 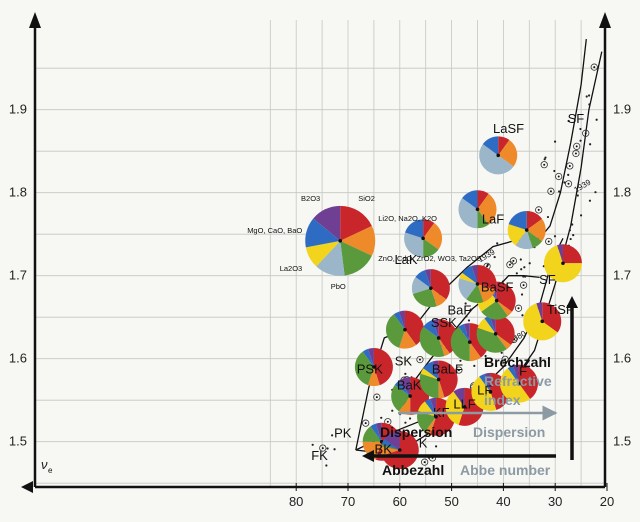 What do you see at coordinates (18, 358) in the screenshot?
I see `y-tick-label-left: 1.6` at bounding box center [18, 358].